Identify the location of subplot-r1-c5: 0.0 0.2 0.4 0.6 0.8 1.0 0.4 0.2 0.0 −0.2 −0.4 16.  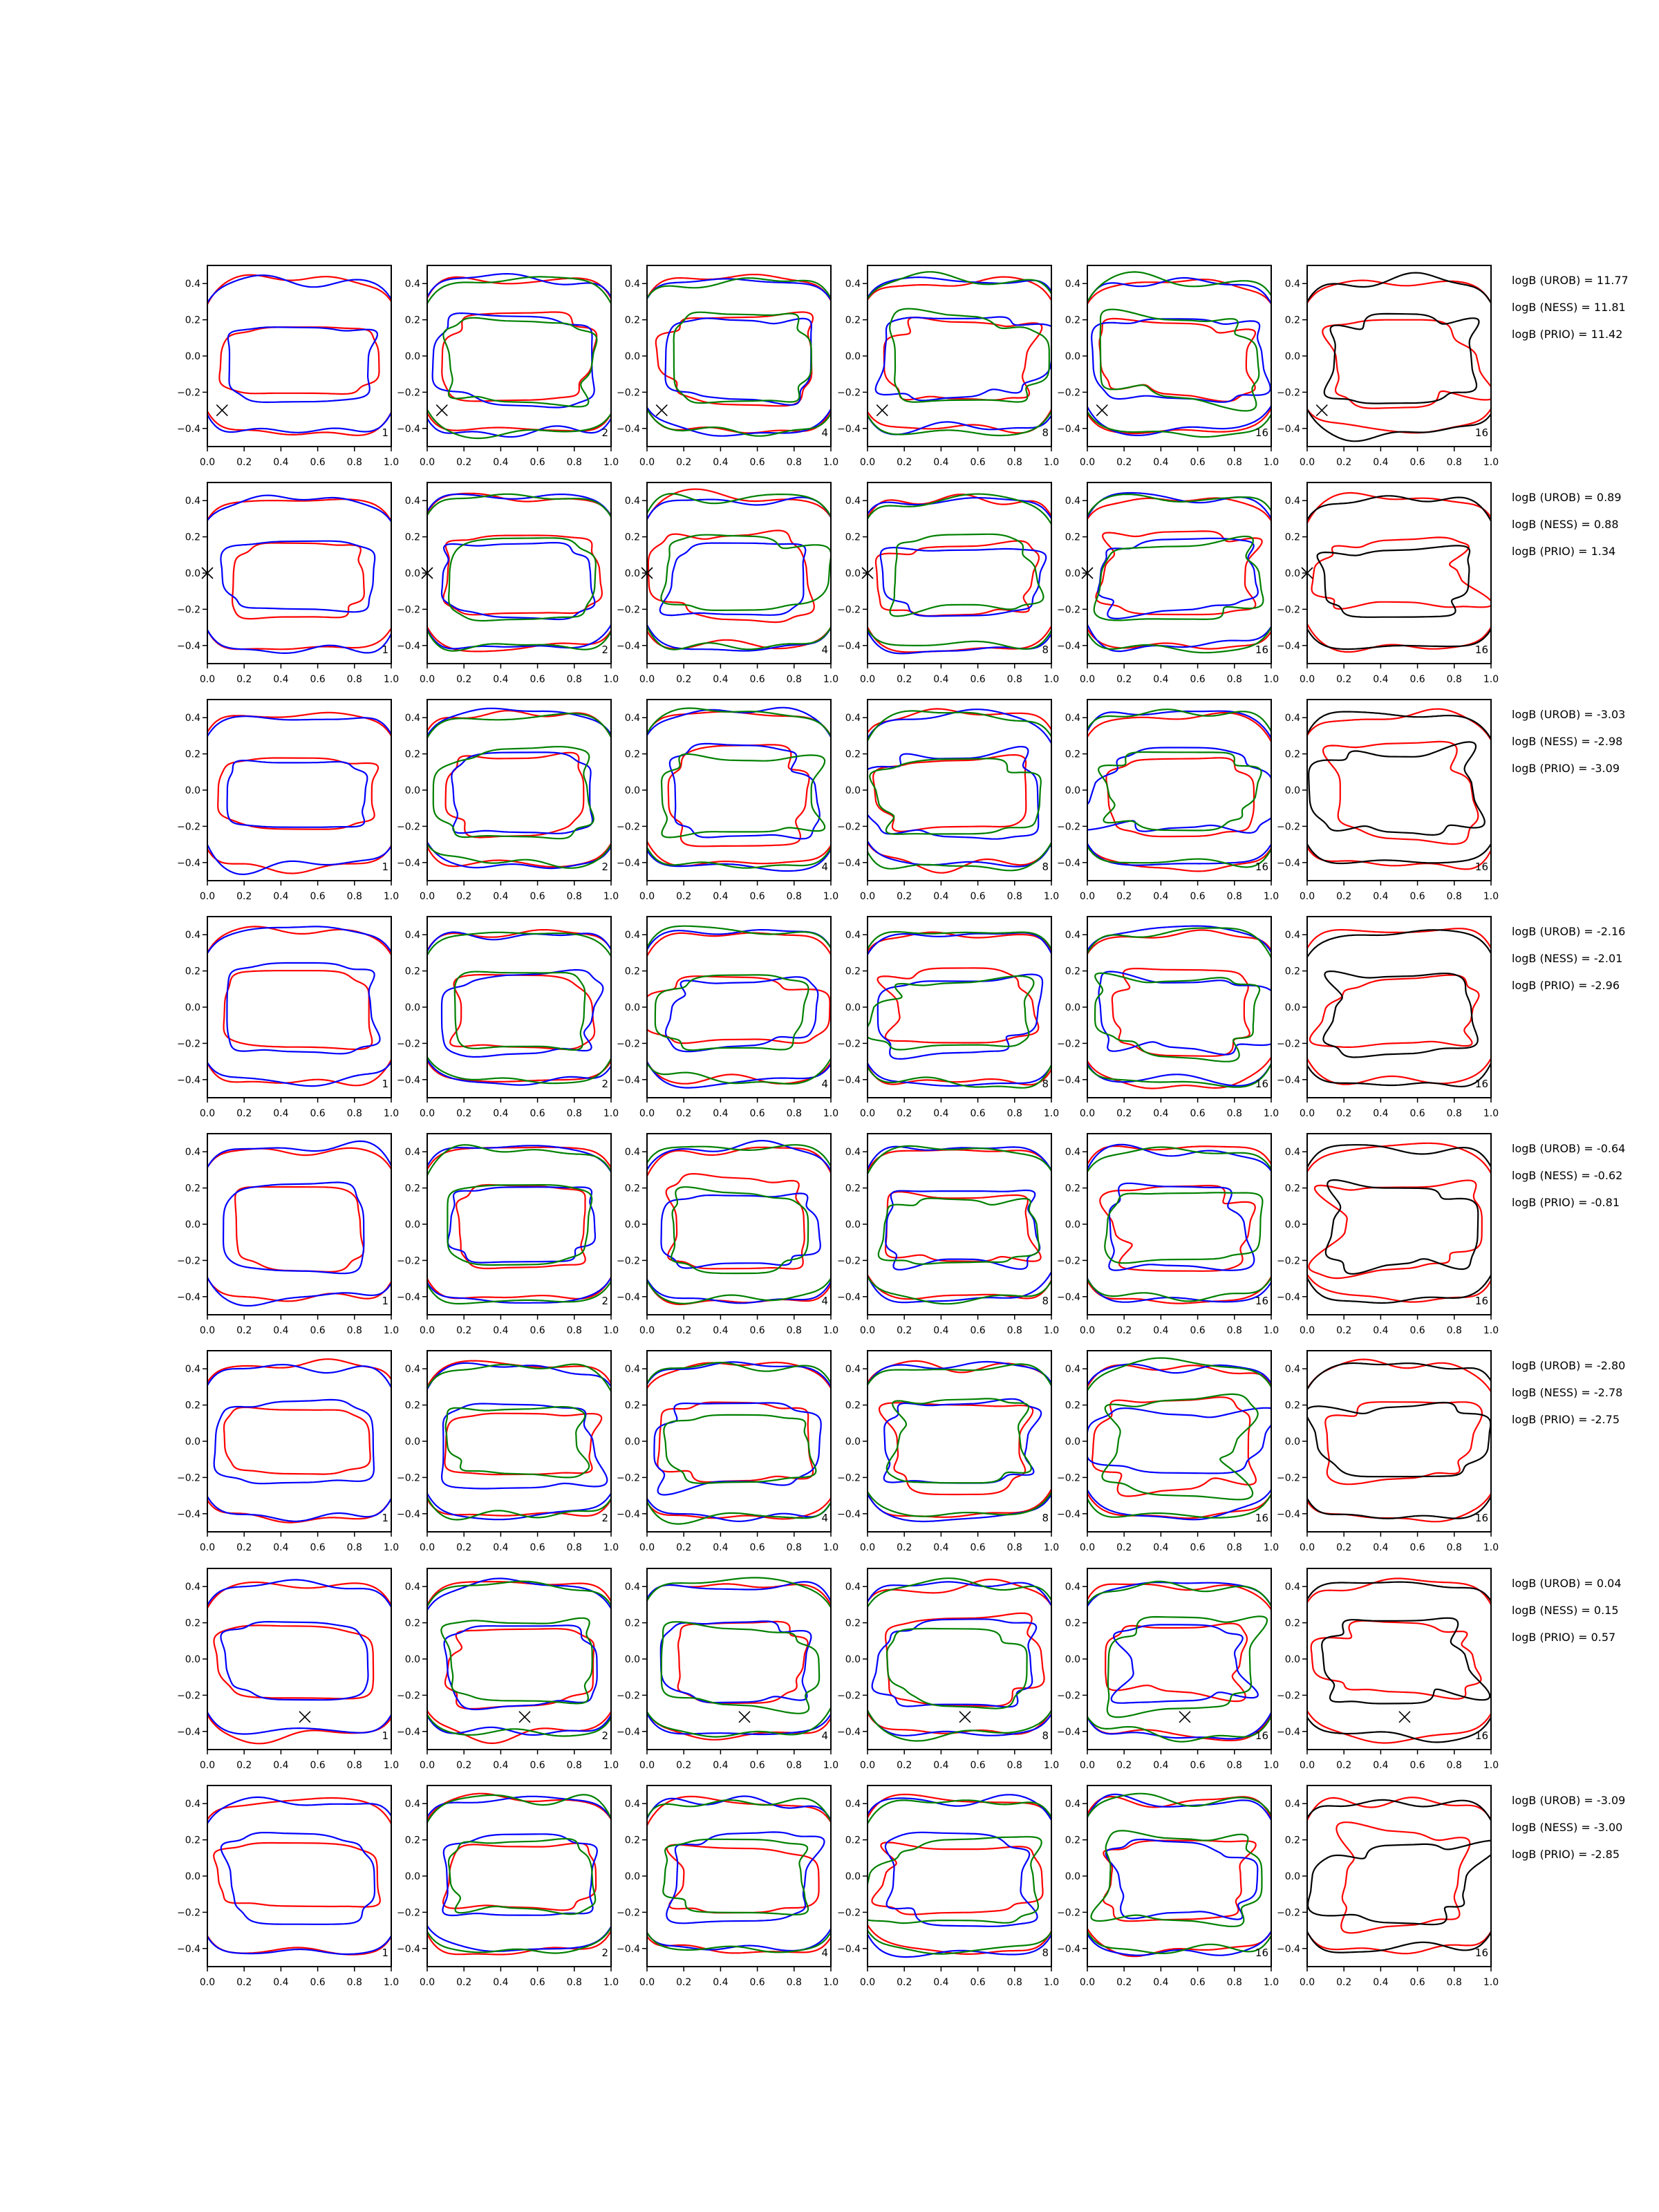
(1168, 366).